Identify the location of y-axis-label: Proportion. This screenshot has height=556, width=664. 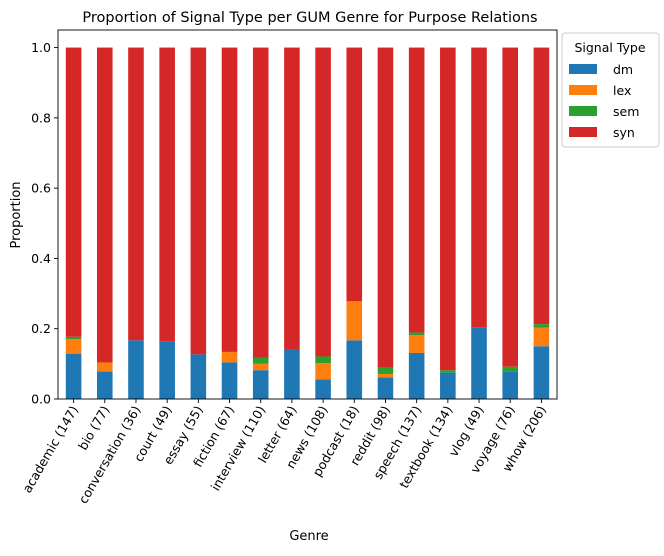
(16, 214).